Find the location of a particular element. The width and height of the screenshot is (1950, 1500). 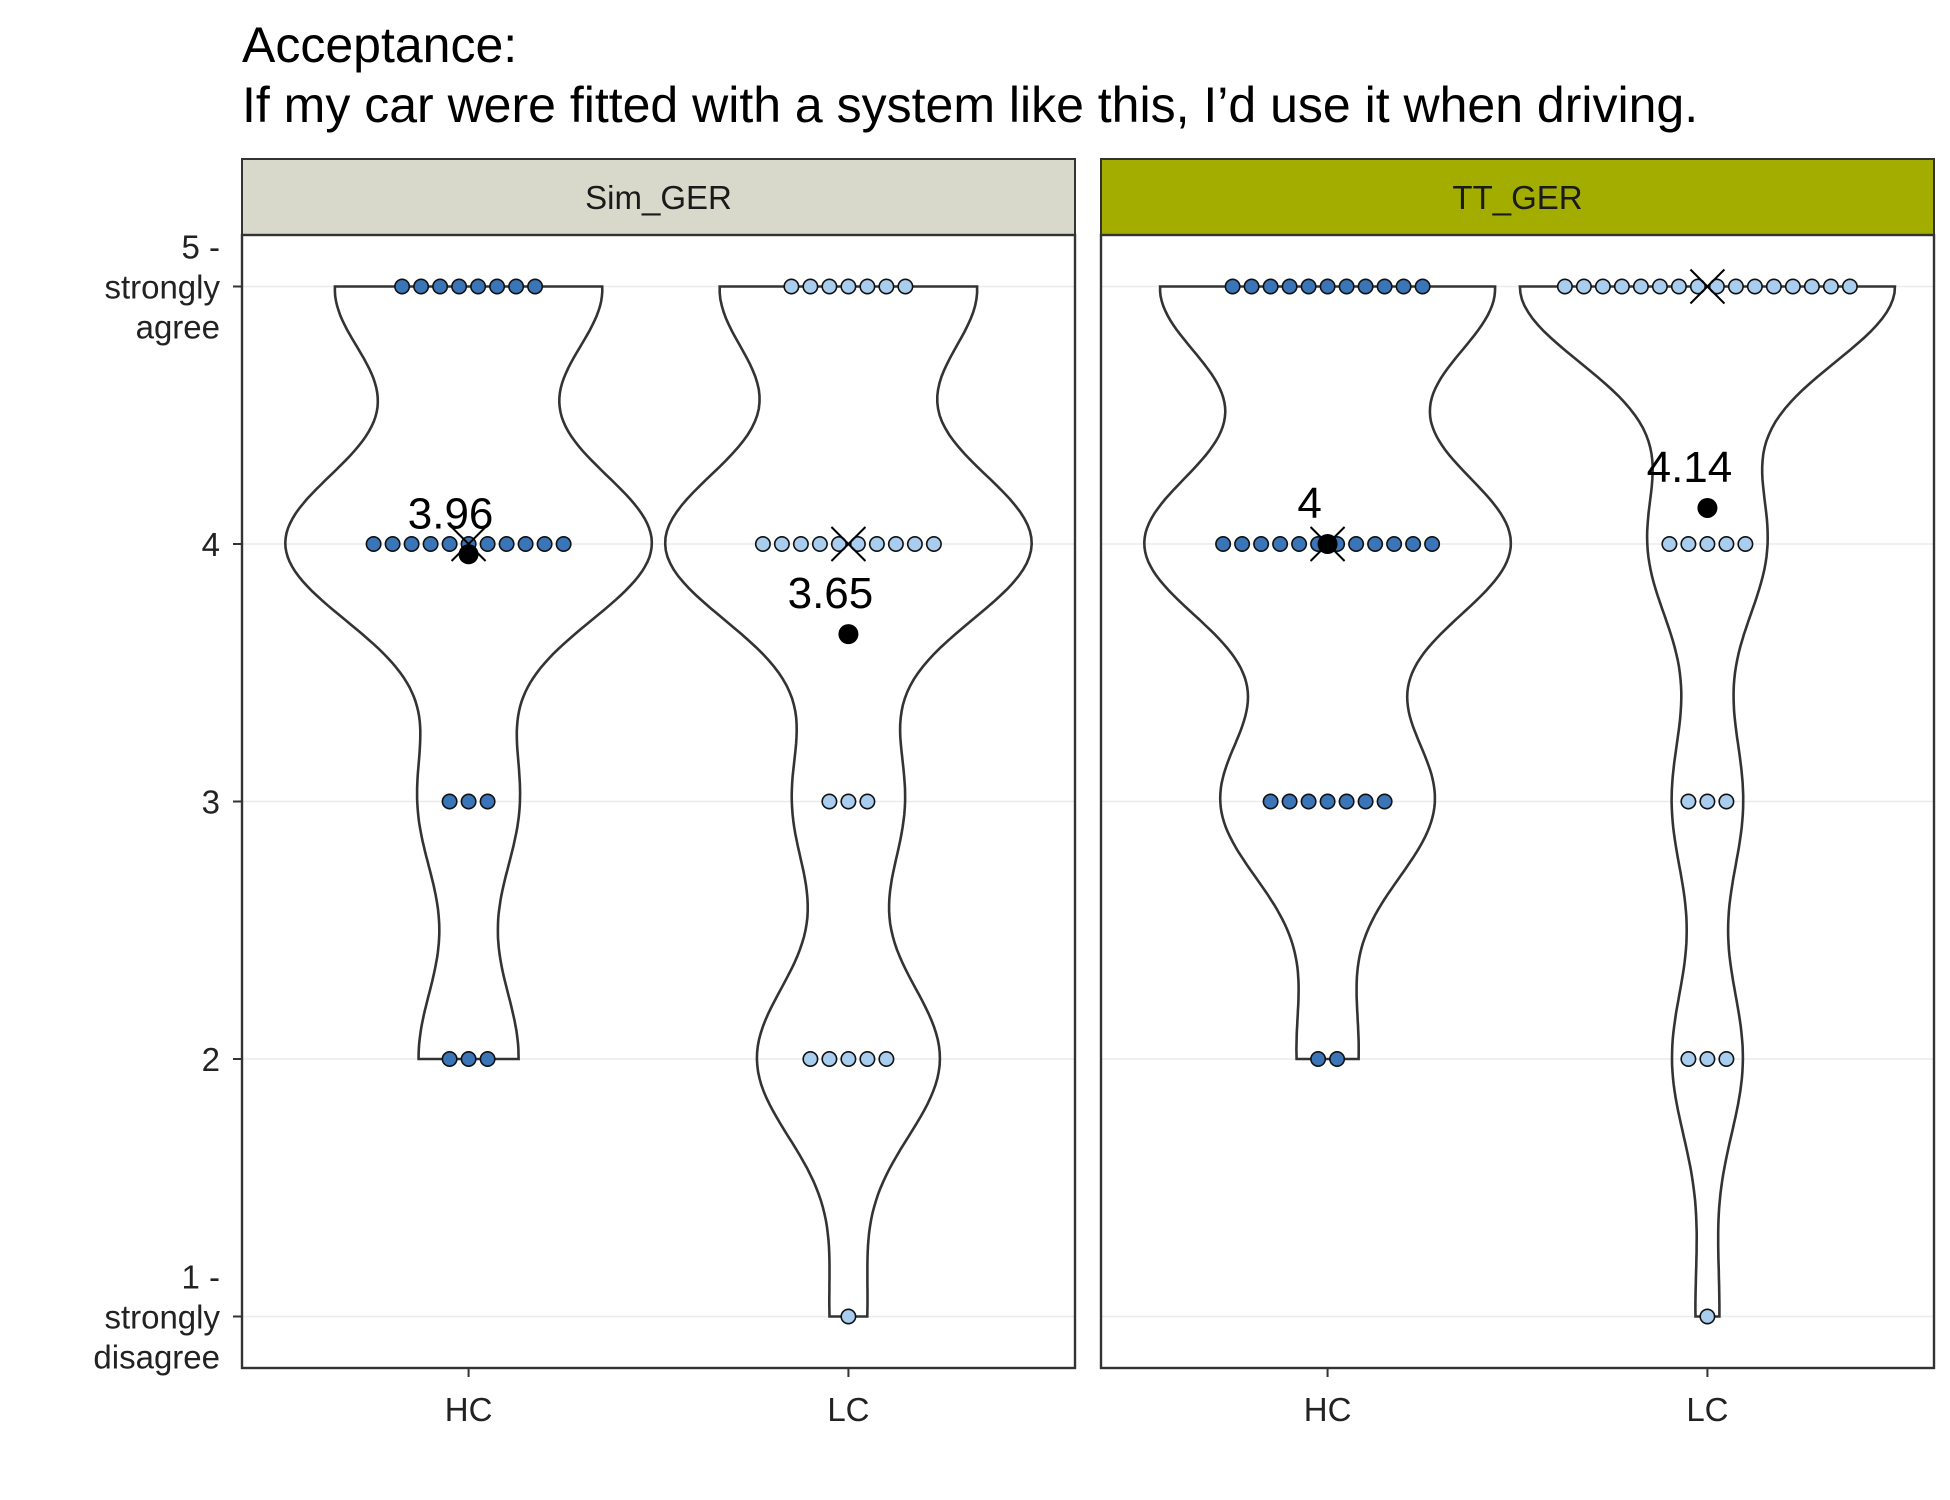

y-tick-label: 3 is located at coordinates (211, 802).